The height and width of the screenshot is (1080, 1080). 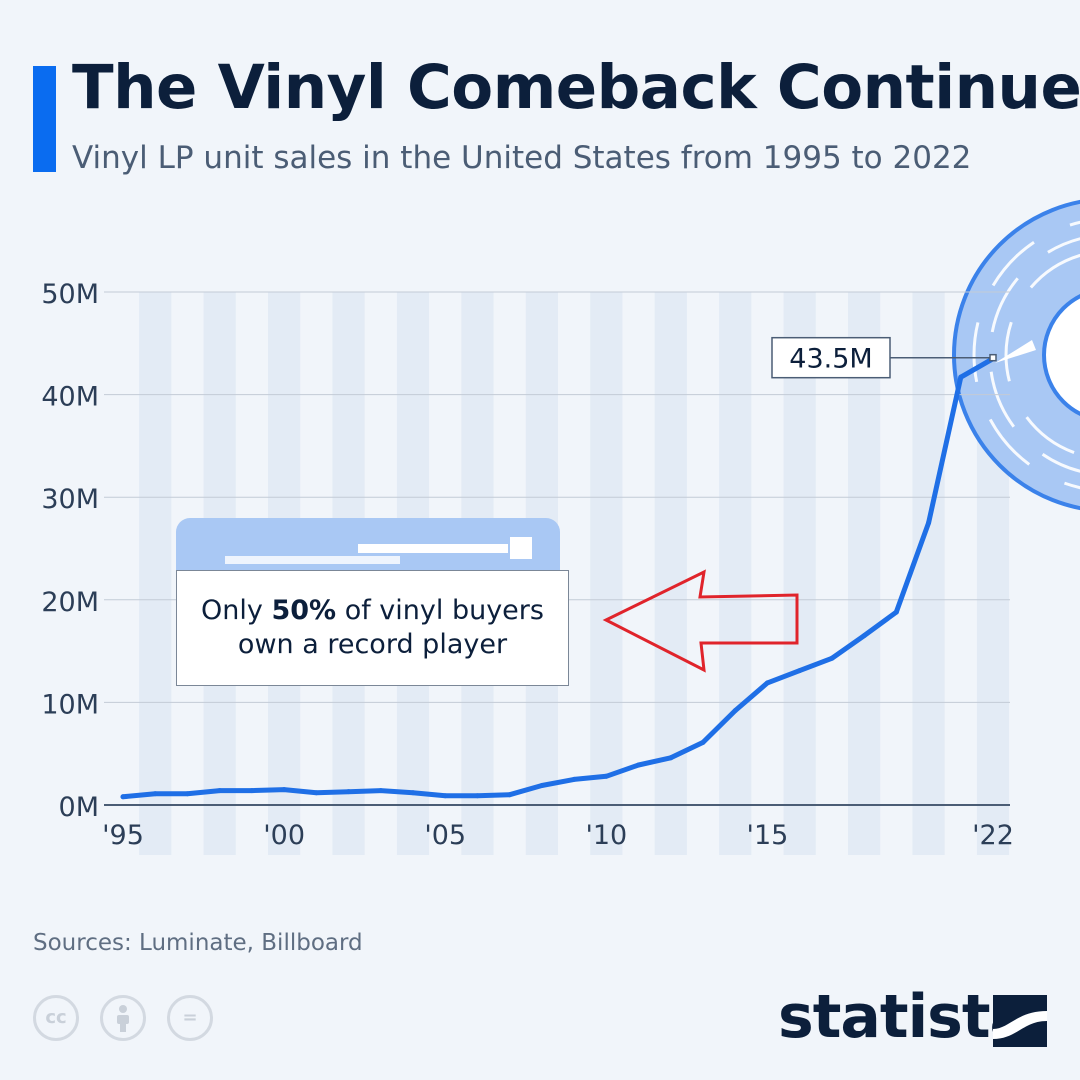 I want to click on y-tick-label: 40M, so click(x=70, y=397).